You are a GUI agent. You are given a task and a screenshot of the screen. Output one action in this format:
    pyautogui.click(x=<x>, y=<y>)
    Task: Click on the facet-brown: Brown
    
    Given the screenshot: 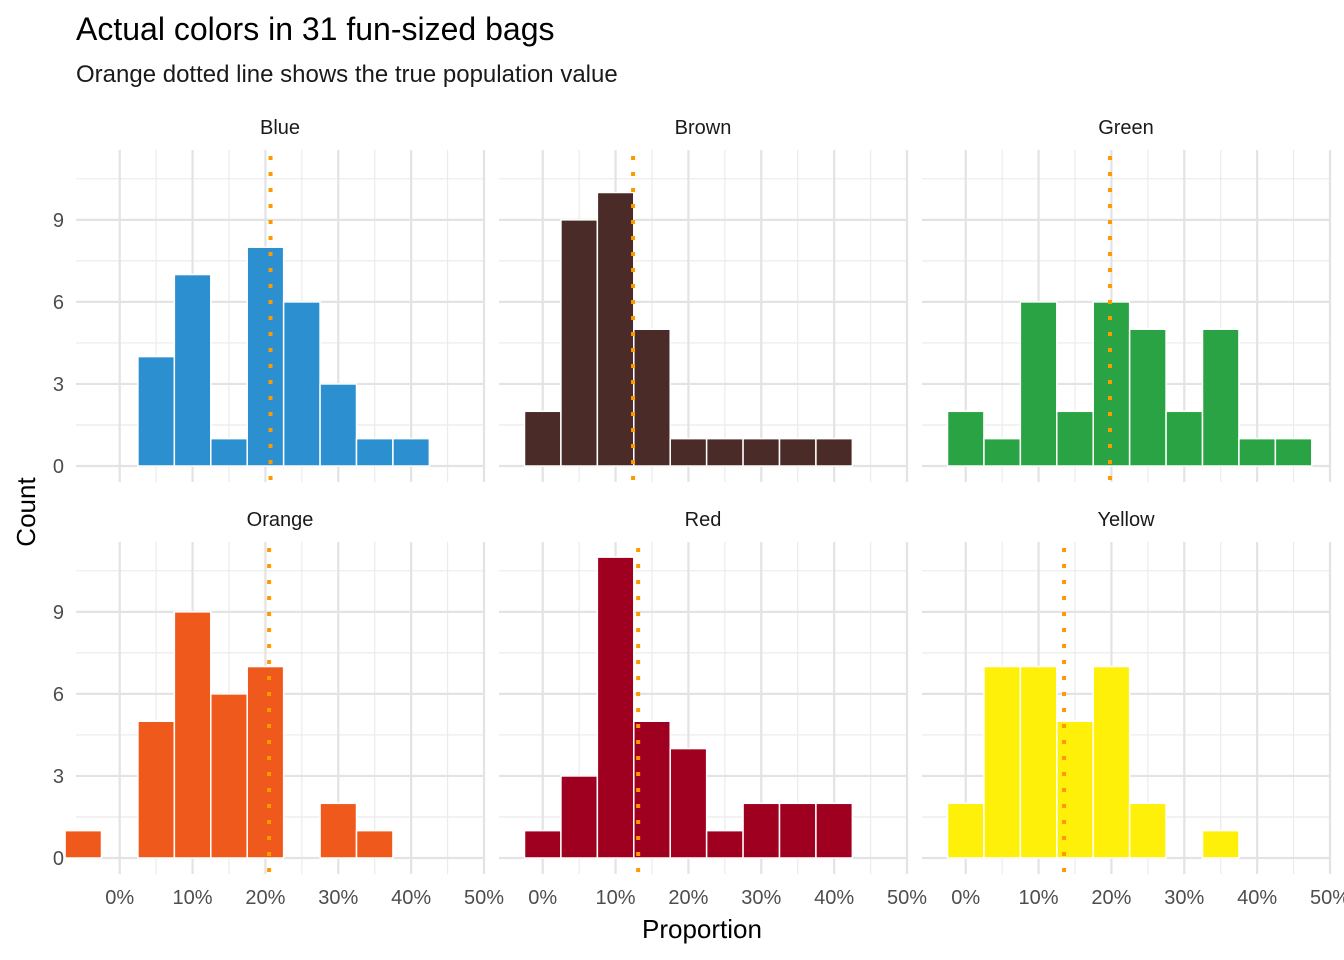 What is the action you would take?
    pyautogui.click(x=704, y=299)
    